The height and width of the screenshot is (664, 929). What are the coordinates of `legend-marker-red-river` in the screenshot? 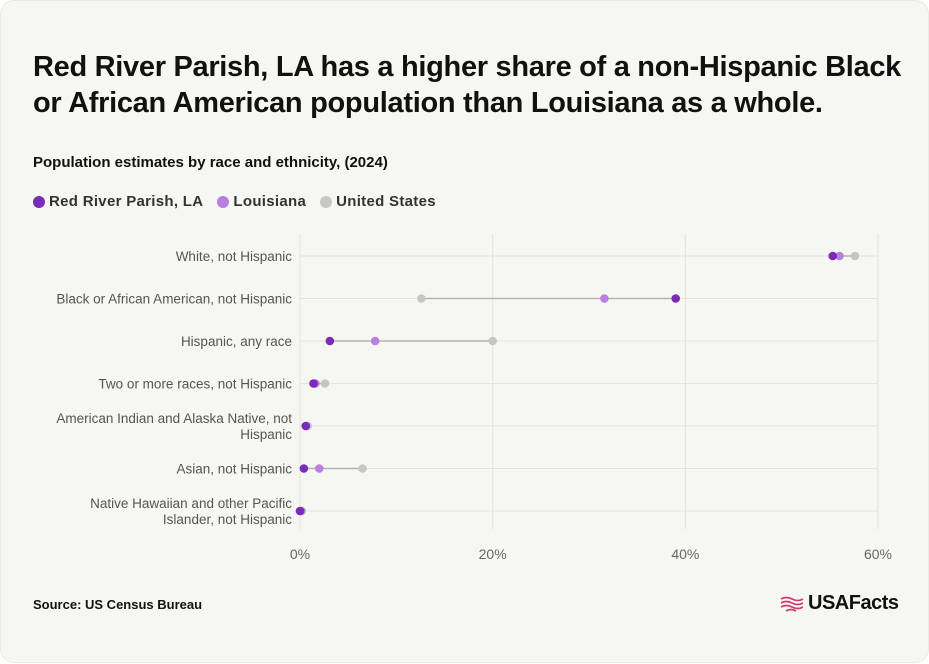 It's located at (39, 201).